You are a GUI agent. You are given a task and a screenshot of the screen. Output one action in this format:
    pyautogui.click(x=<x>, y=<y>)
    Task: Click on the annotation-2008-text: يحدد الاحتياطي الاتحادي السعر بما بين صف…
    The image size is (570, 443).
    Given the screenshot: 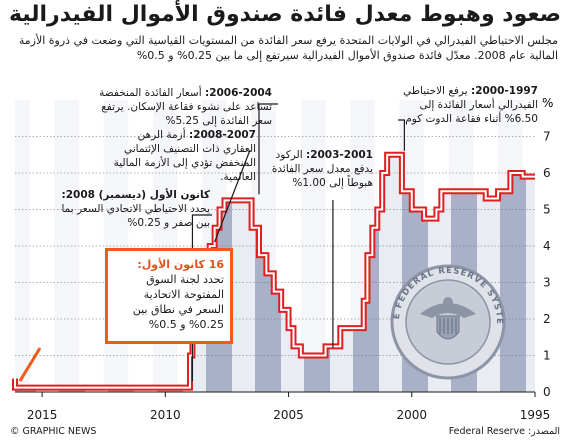 What is the action you would take?
    pyautogui.click(x=135, y=216)
    